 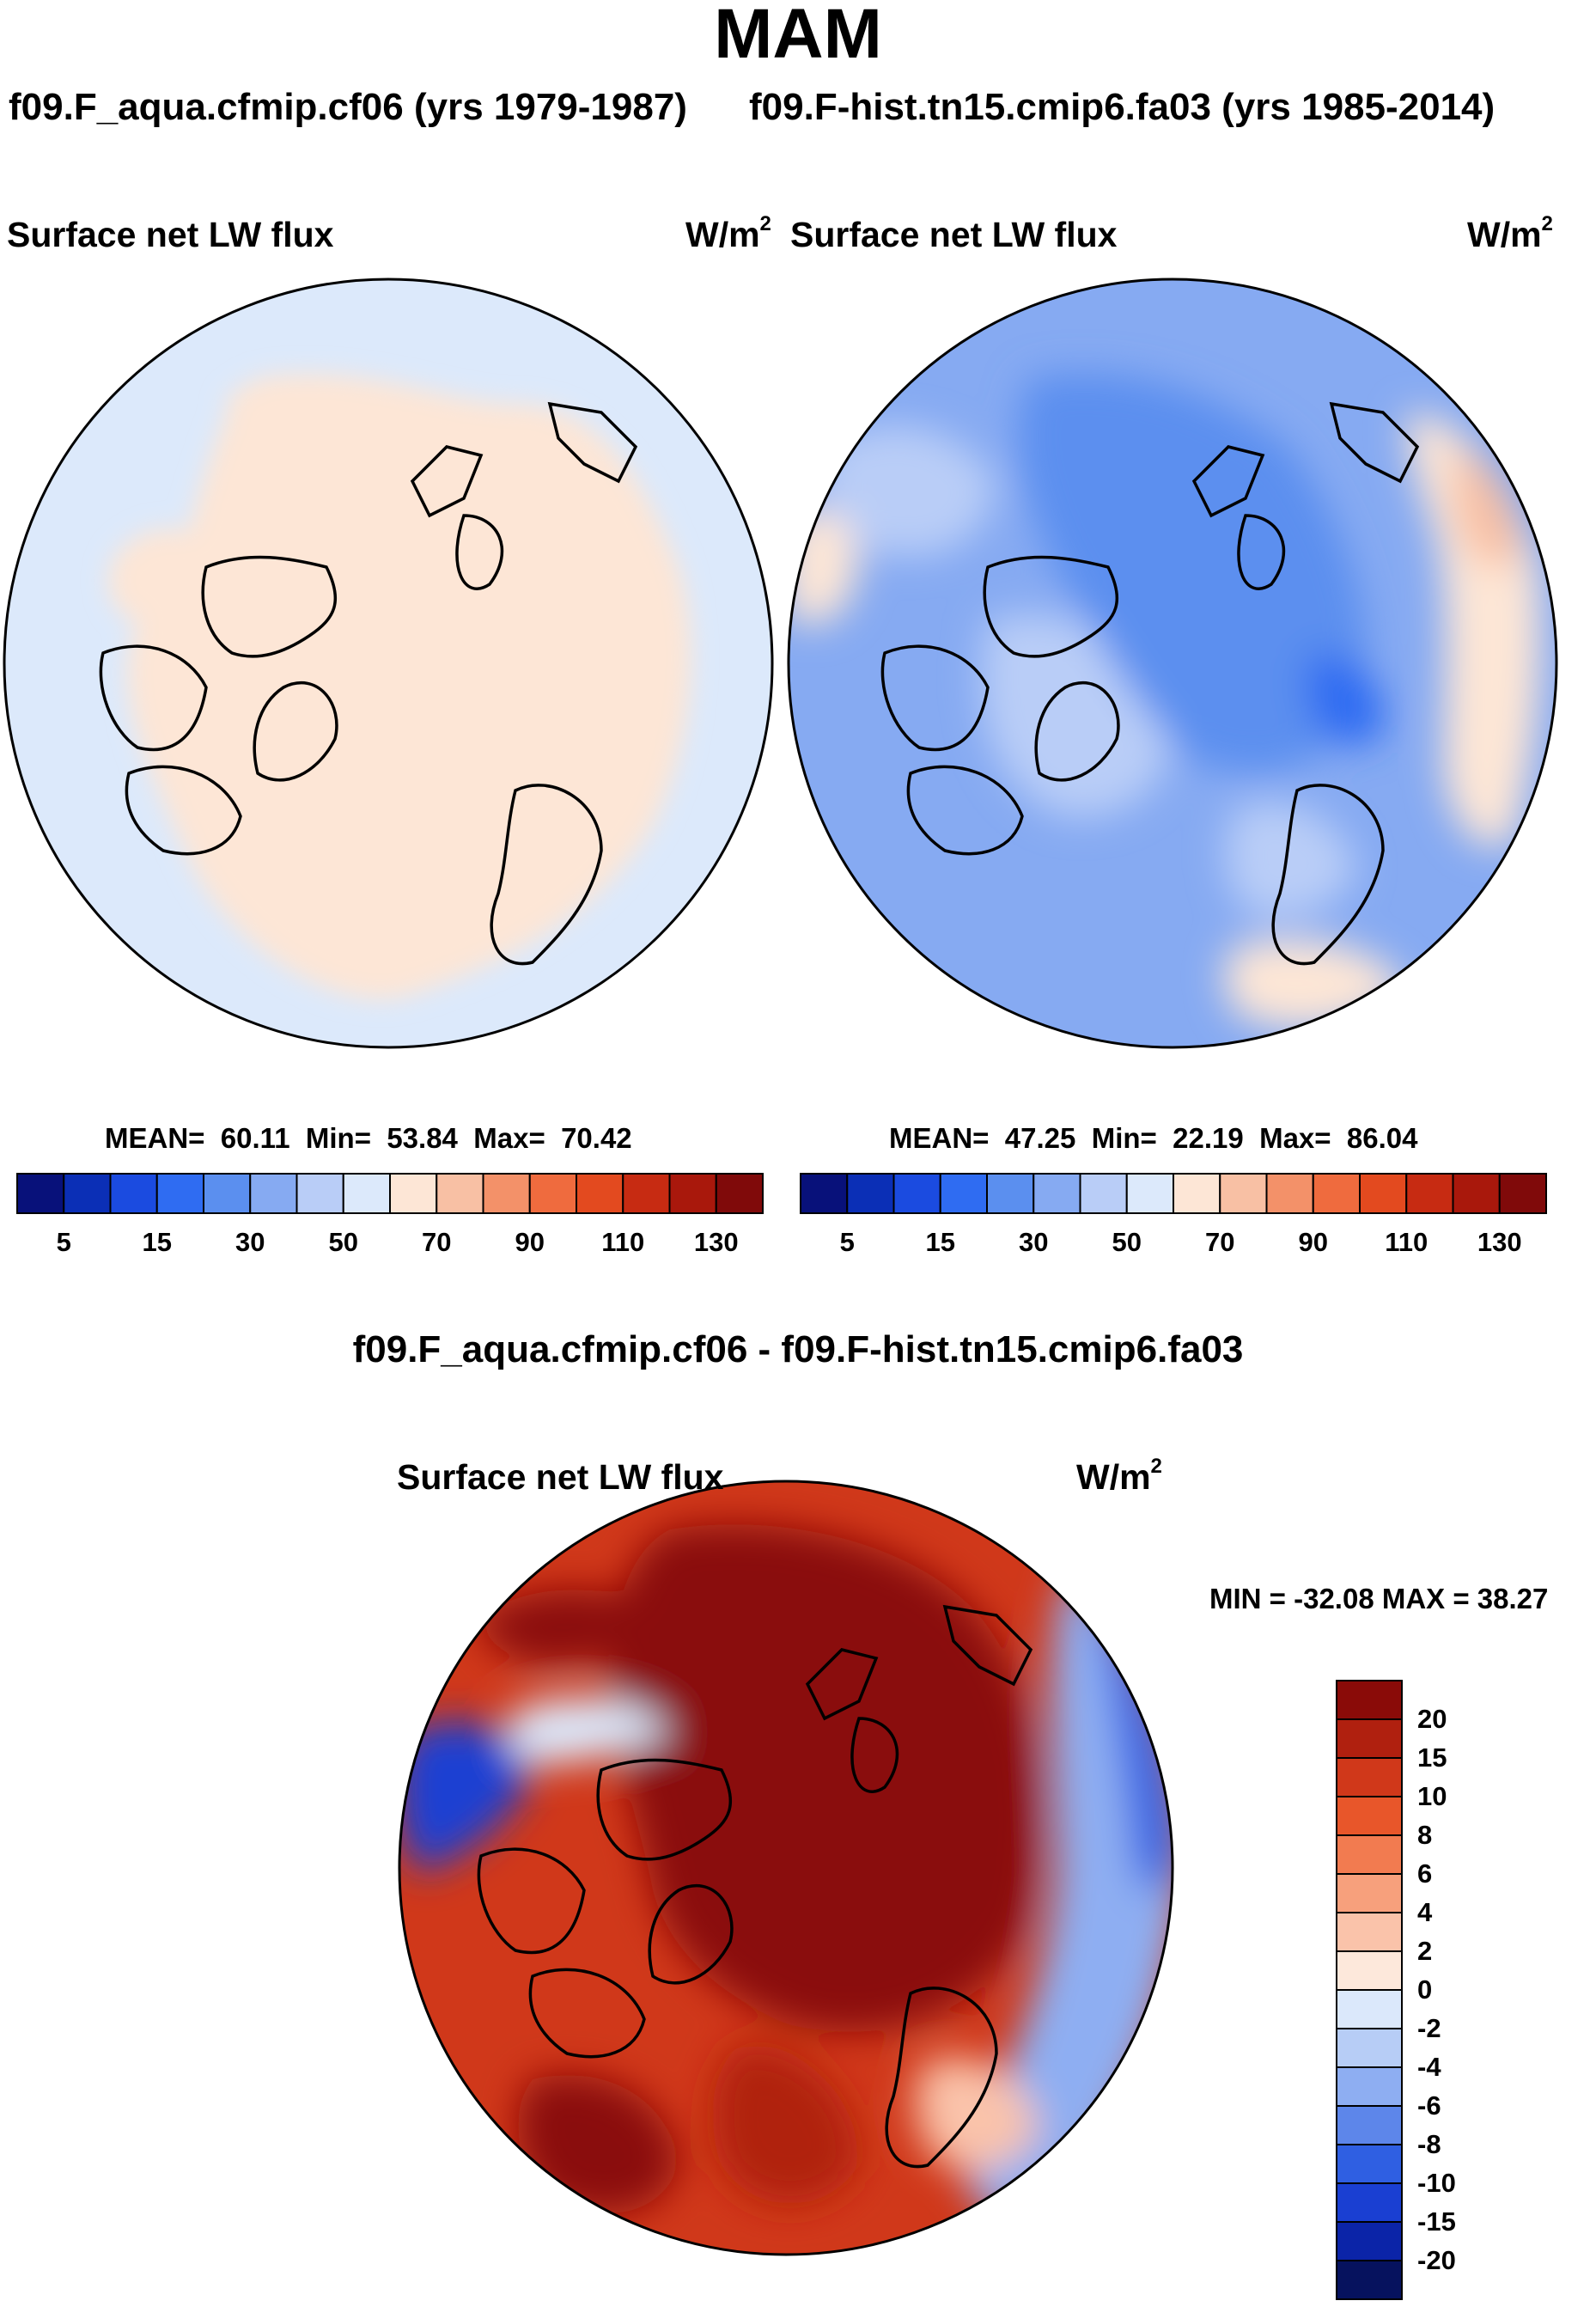 I want to click on colorbar-diff-tick-label: -20, so click(x=1436, y=2260).